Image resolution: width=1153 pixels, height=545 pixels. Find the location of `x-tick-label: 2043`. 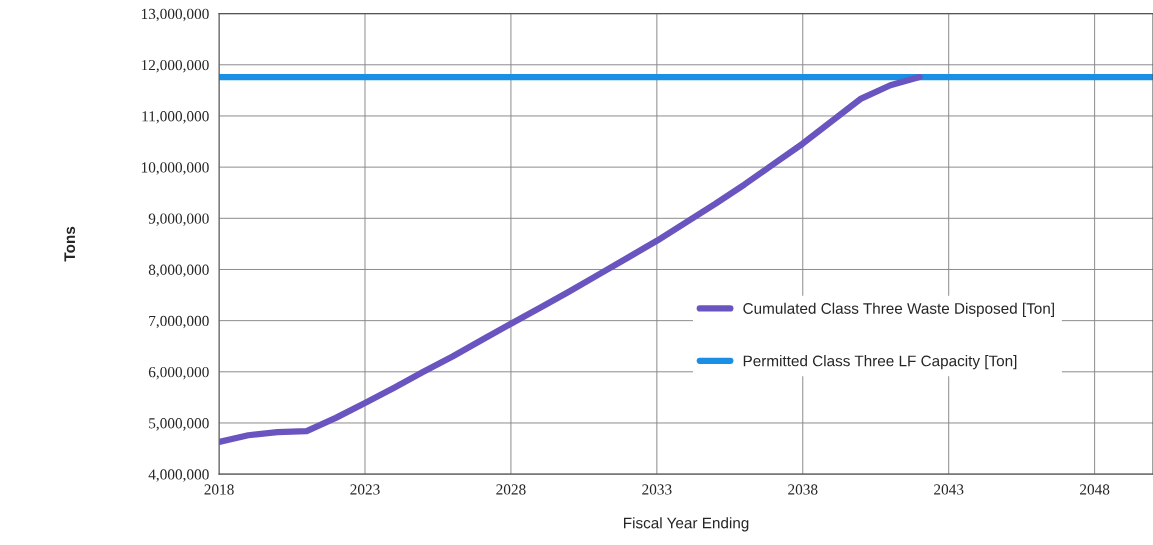

x-tick-label: 2043 is located at coordinates (949, 489).